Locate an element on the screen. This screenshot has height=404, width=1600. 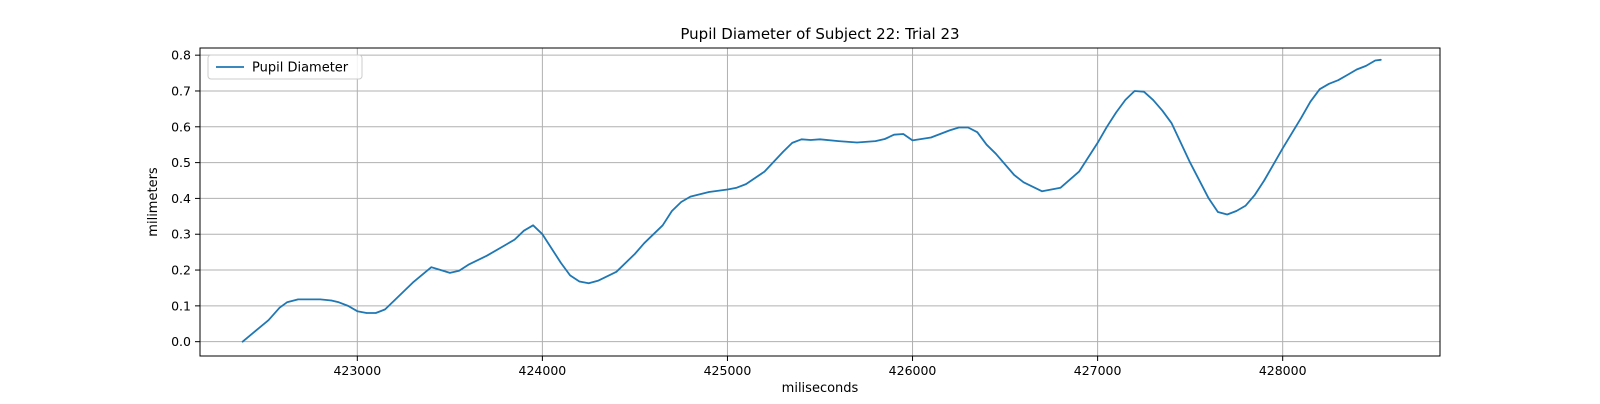
x-tick-label: 427000 is located at coordinates (1098, 370).